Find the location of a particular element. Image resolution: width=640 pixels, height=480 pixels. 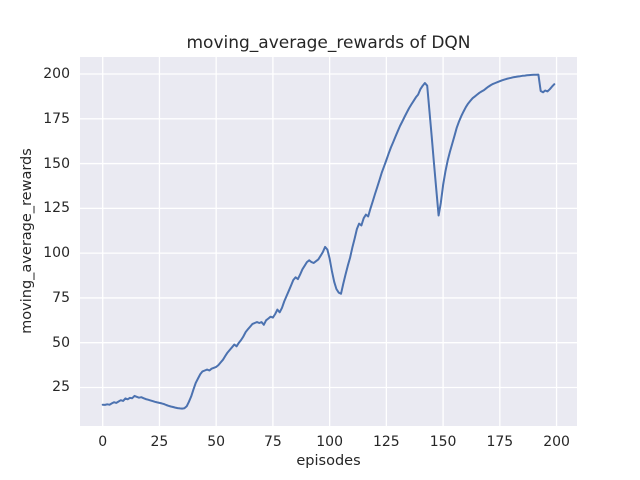

y-tick-label: 200 is located at coordinates (56, 74).